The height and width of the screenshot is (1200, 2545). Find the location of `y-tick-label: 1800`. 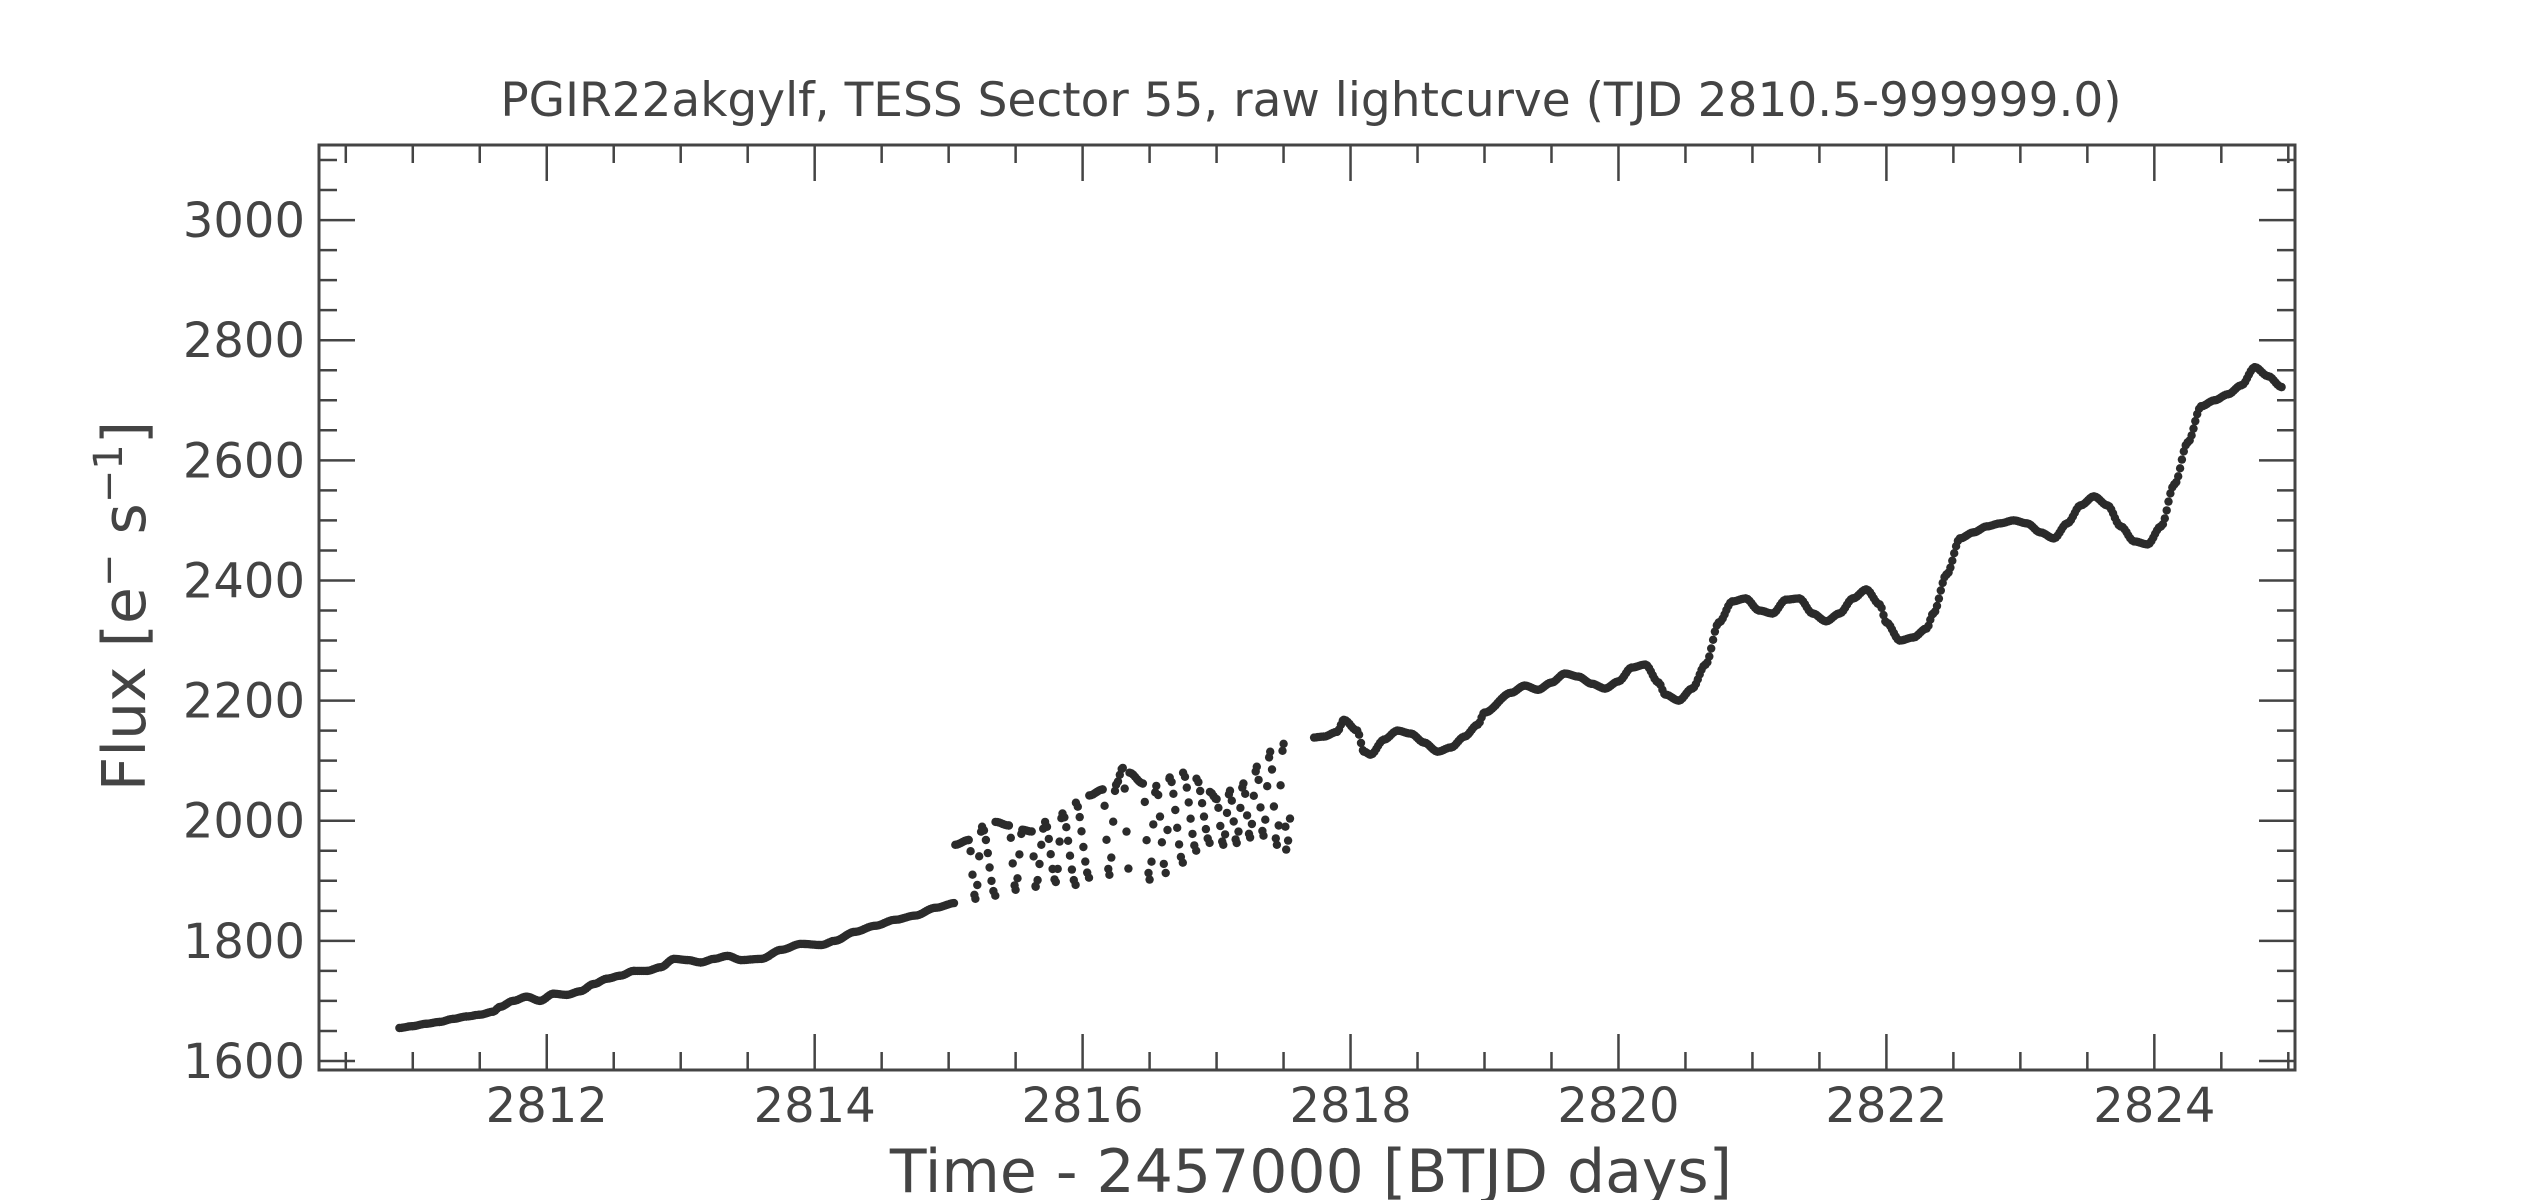

y-tick-label: 1800 is located at coordinates (244, 942).